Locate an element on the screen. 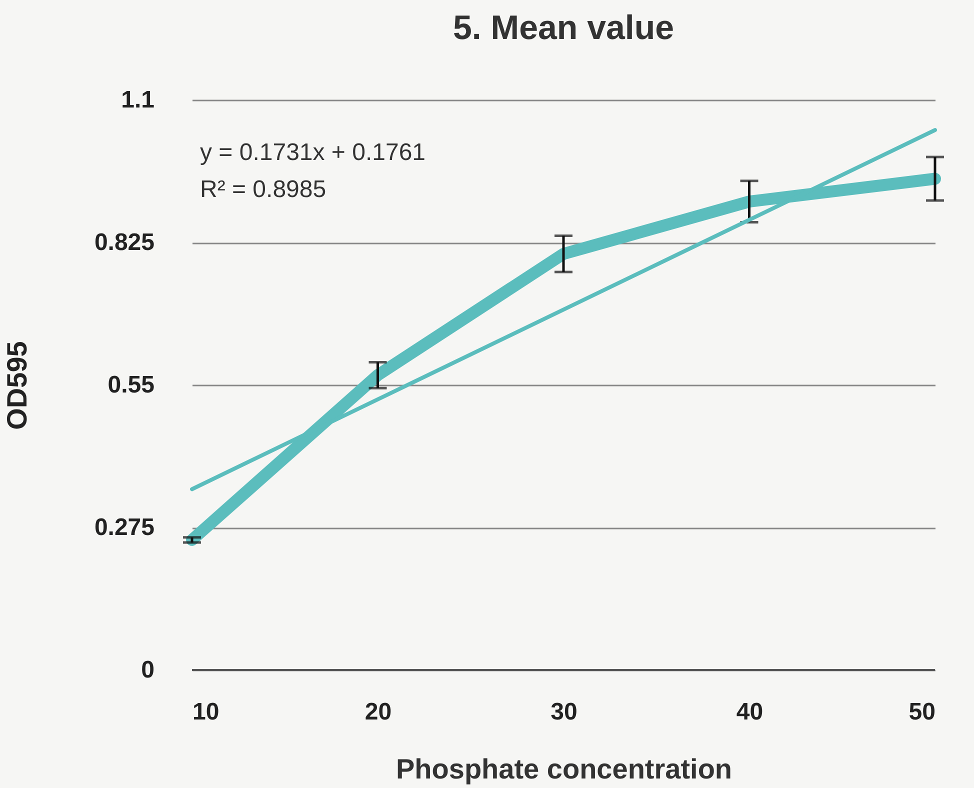 The height and width of the screenshot is (788, 974). y-tick-label: 1.1 is located at coordinates (137, 100).